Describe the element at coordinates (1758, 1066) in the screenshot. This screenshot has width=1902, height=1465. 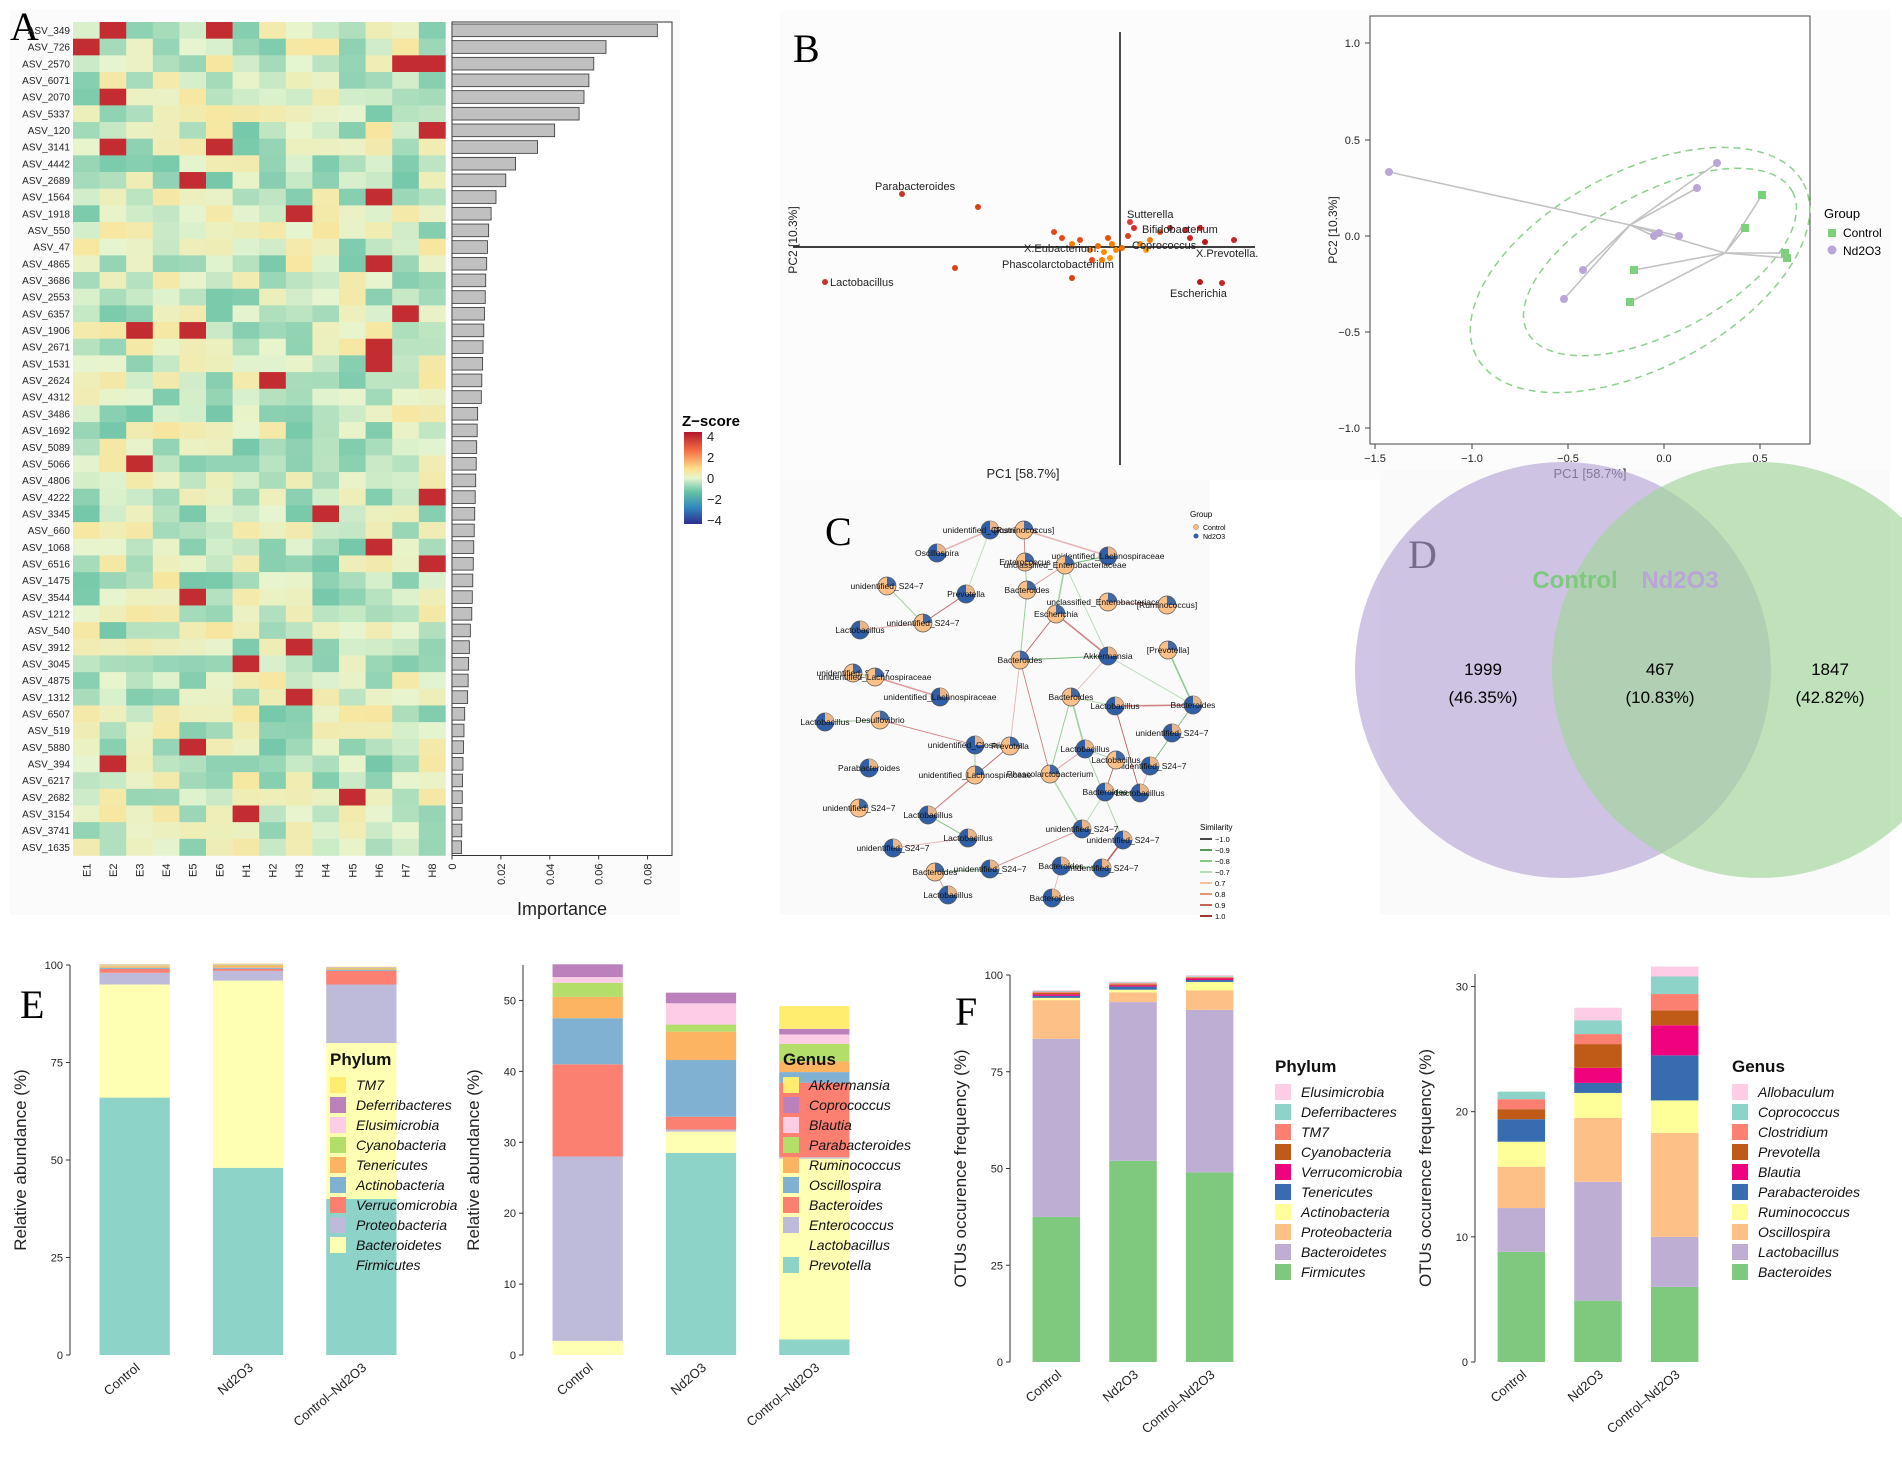
I see `legend-title: Genus` at that location.